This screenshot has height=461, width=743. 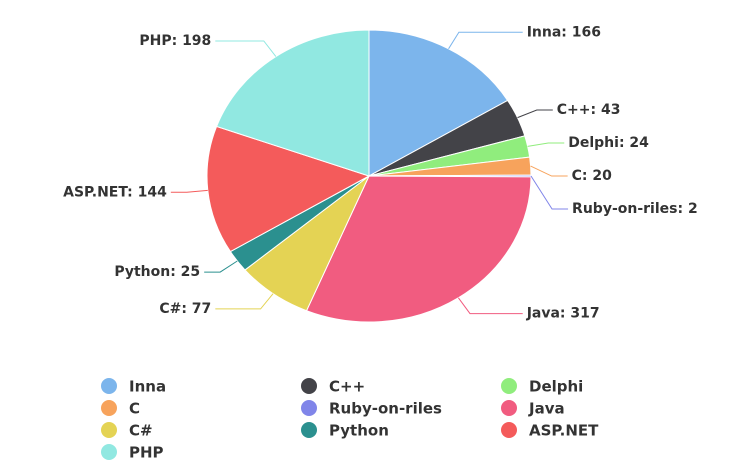 What do you see at coordinates (292, 103) in the screenshot?
I see `pie-slice` at bounding box center [292, 103].